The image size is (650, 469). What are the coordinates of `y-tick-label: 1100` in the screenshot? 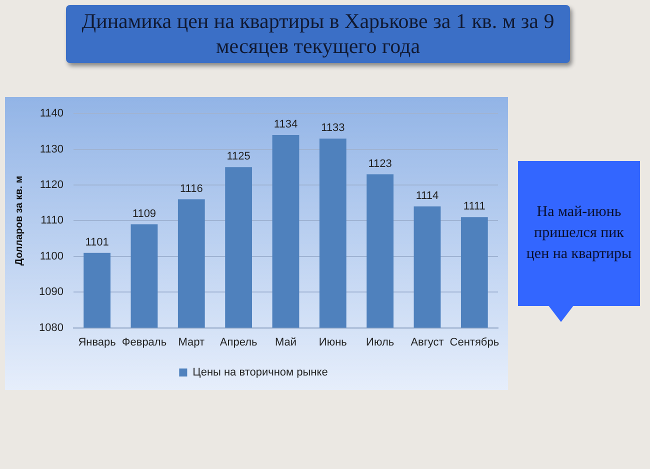 It's located at (52, 256).